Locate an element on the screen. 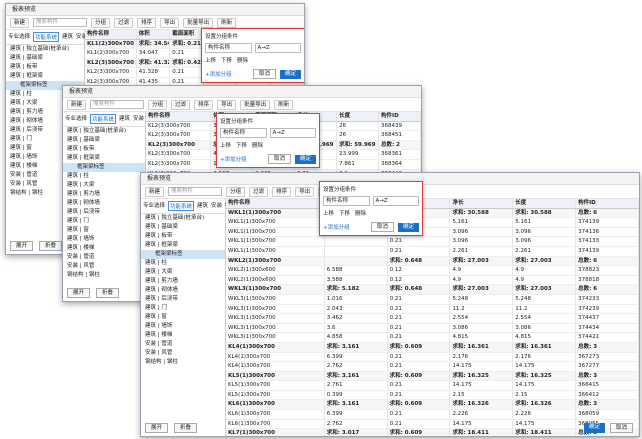 The width and height of the screenshot is (642, 439). radio: 删除 is located at coordinates (258, 146).